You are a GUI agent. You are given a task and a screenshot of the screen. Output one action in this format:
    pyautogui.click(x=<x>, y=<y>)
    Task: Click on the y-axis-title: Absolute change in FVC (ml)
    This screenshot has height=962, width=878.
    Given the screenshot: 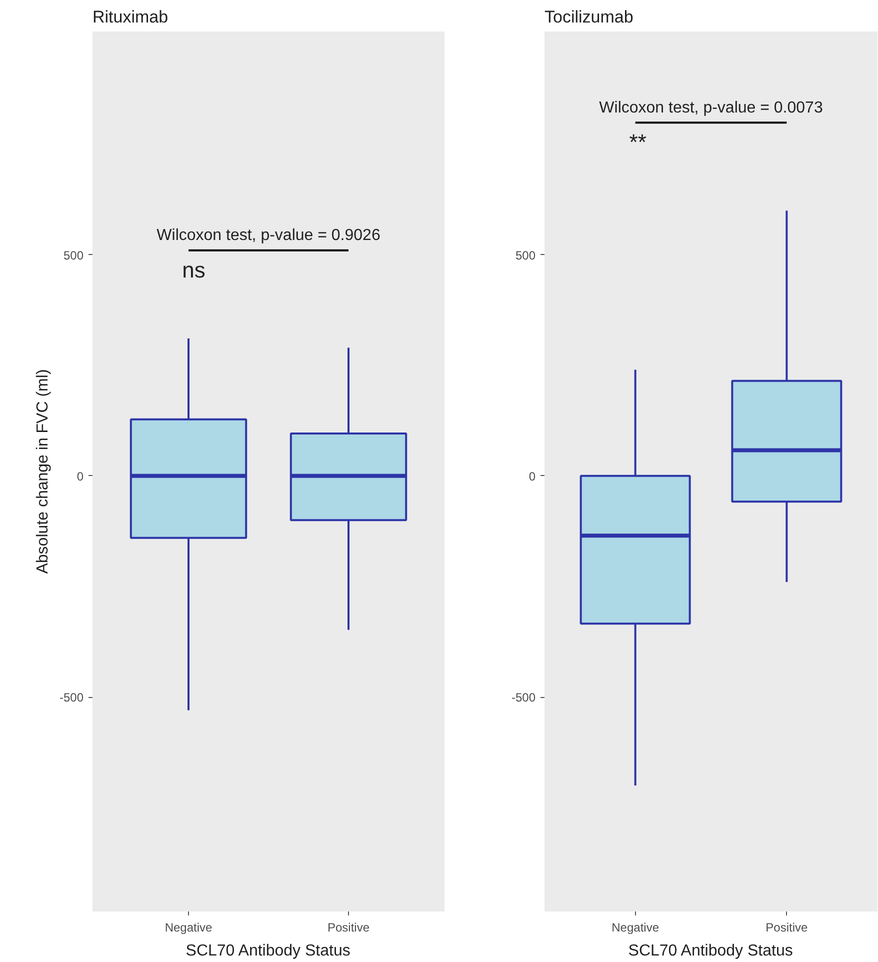 What is the action you would take?
    pyautogui.click(x=43, y=471)
    